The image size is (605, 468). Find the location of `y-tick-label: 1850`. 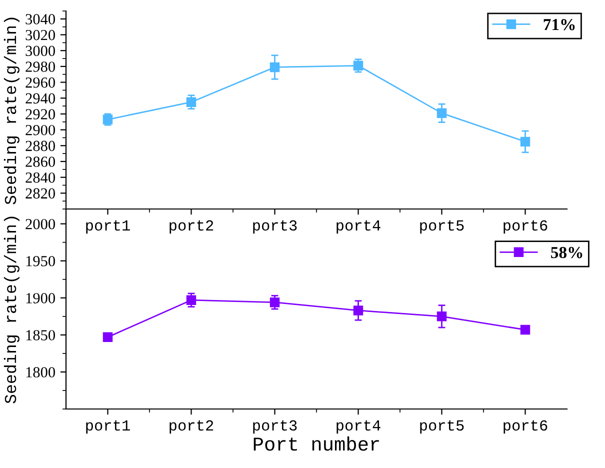

y-tick-label: 1850 is located at coordinates (40, 335).